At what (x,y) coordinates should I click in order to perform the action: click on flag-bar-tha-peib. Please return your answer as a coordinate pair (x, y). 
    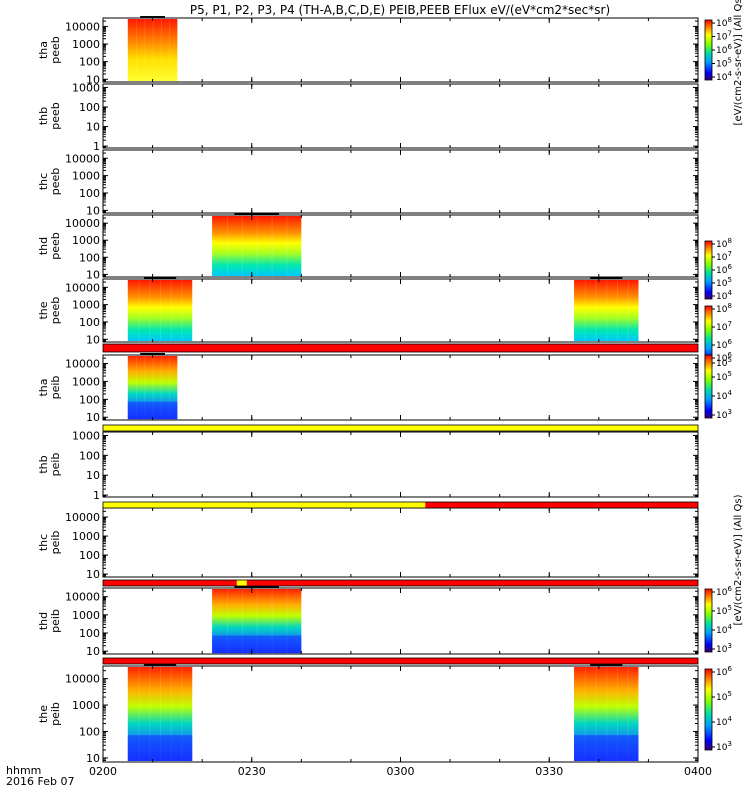
    Looking at the image, I should click on (400, 428).